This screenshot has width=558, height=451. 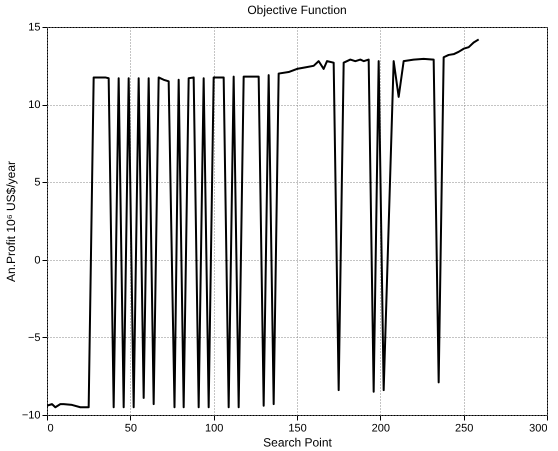 I want to click on x-tick-label: 100, so click(x=214, y=428).